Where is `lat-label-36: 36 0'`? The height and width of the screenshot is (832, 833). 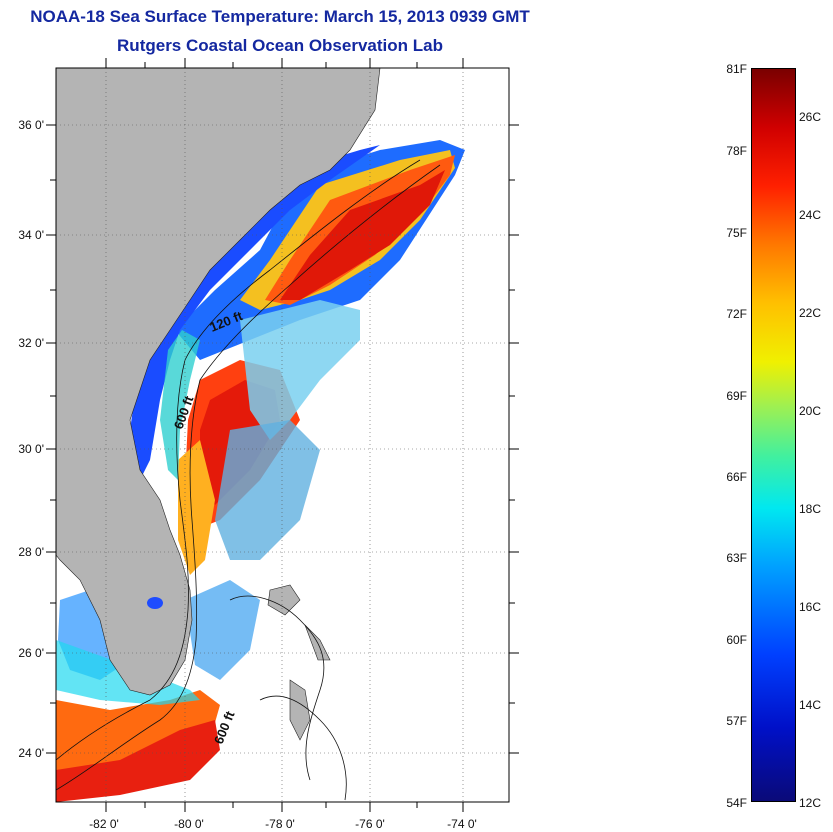 lat-label-36: 36 0' is located at coordinates (31, 125).